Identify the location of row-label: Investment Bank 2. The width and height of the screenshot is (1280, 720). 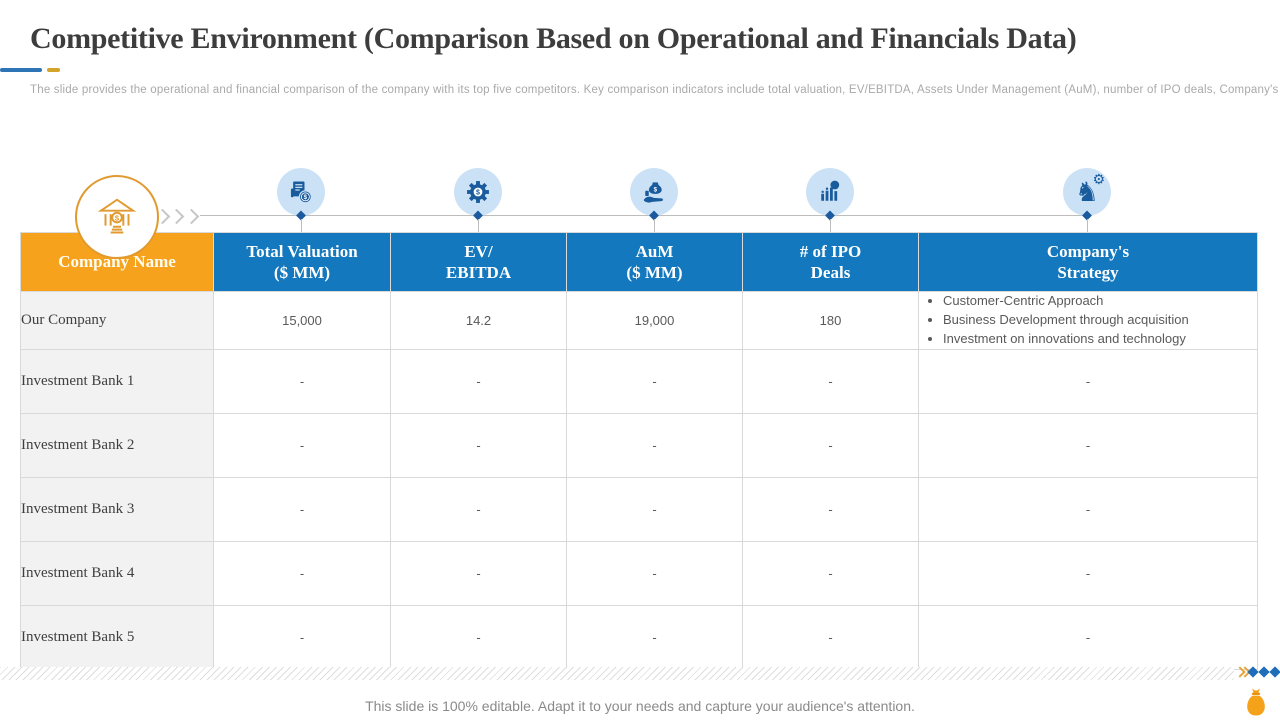
(117, 445).